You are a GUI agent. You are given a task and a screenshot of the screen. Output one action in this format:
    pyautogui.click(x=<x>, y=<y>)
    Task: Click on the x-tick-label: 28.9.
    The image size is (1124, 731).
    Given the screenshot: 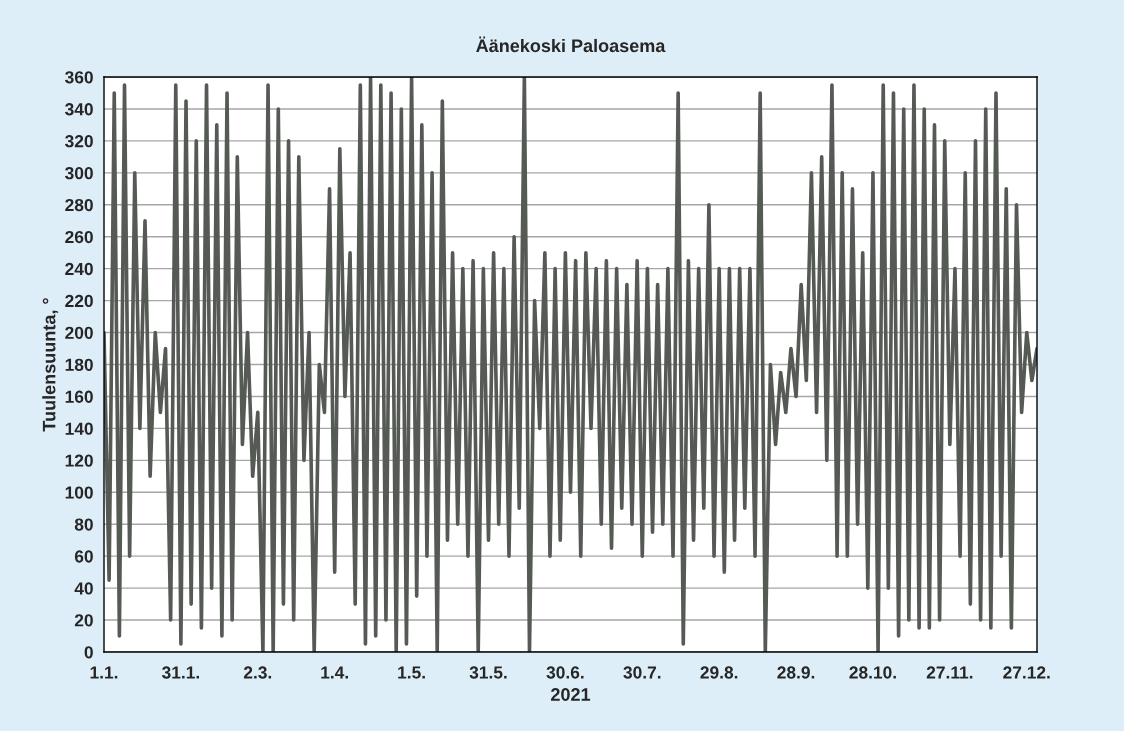 What is the action you would take?
    pyautogui.click(x=796, y=672)
    